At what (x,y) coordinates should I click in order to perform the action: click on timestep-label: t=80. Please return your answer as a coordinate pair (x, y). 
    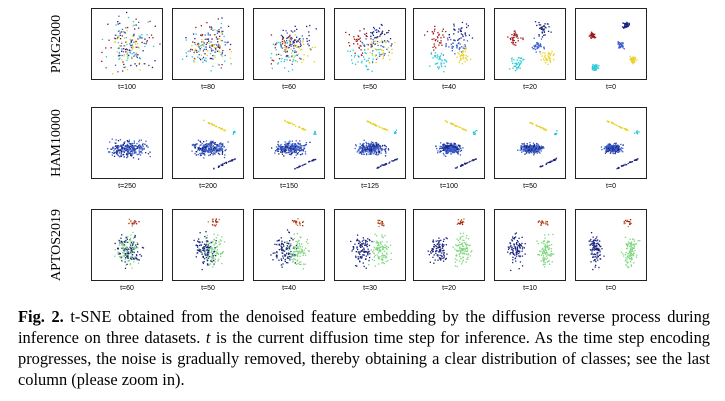
    Looking at the image, I should click on (208, 87).